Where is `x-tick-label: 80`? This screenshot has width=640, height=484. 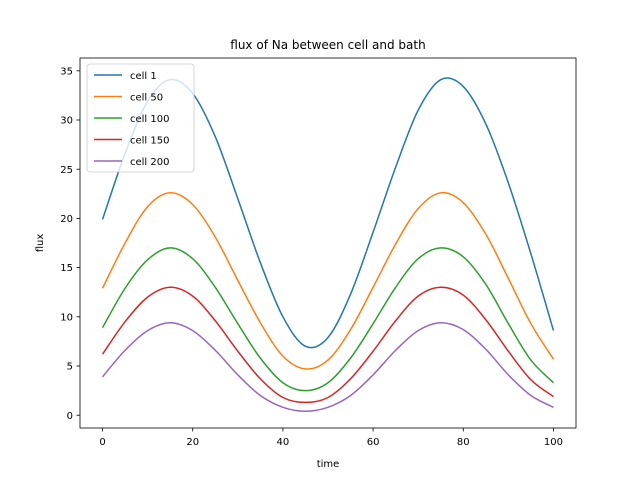
x-tick-label: 80 is located at coordinates (463, 442).